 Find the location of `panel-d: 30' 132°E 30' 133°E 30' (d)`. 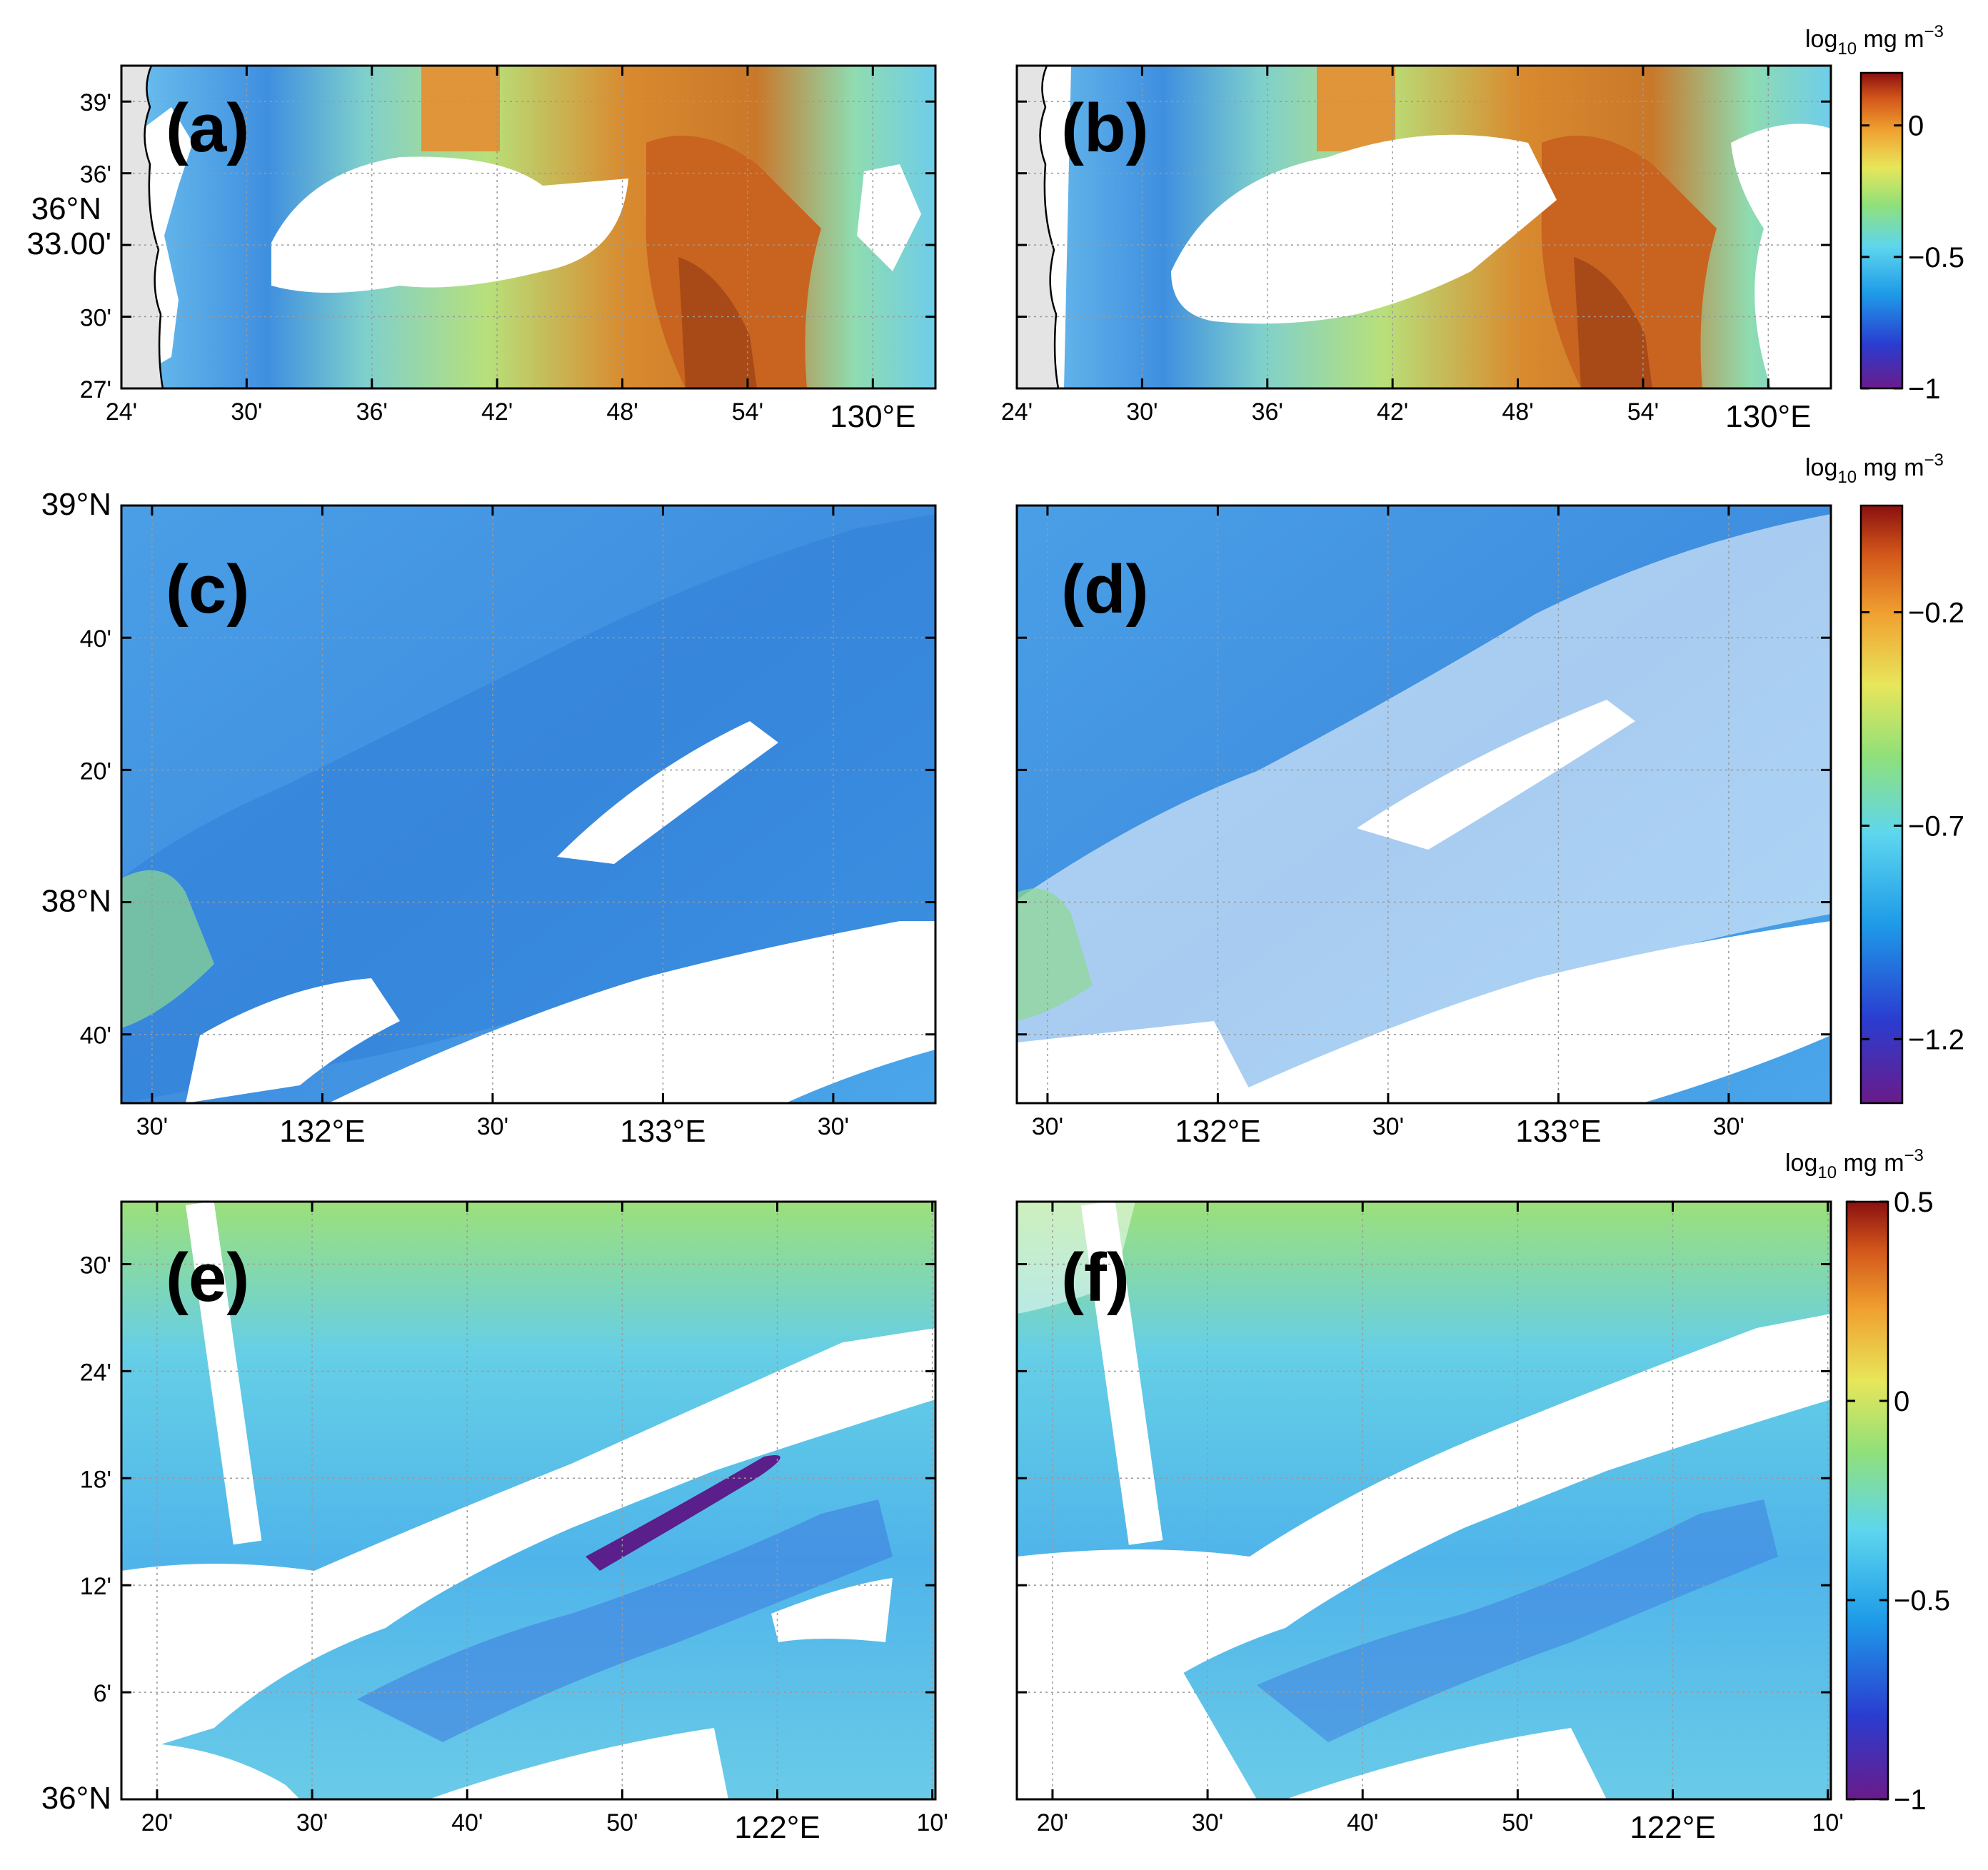

panel-d: 30' 132°E 30' 133°E 30' (d) is located at coordinates (1423, 826).